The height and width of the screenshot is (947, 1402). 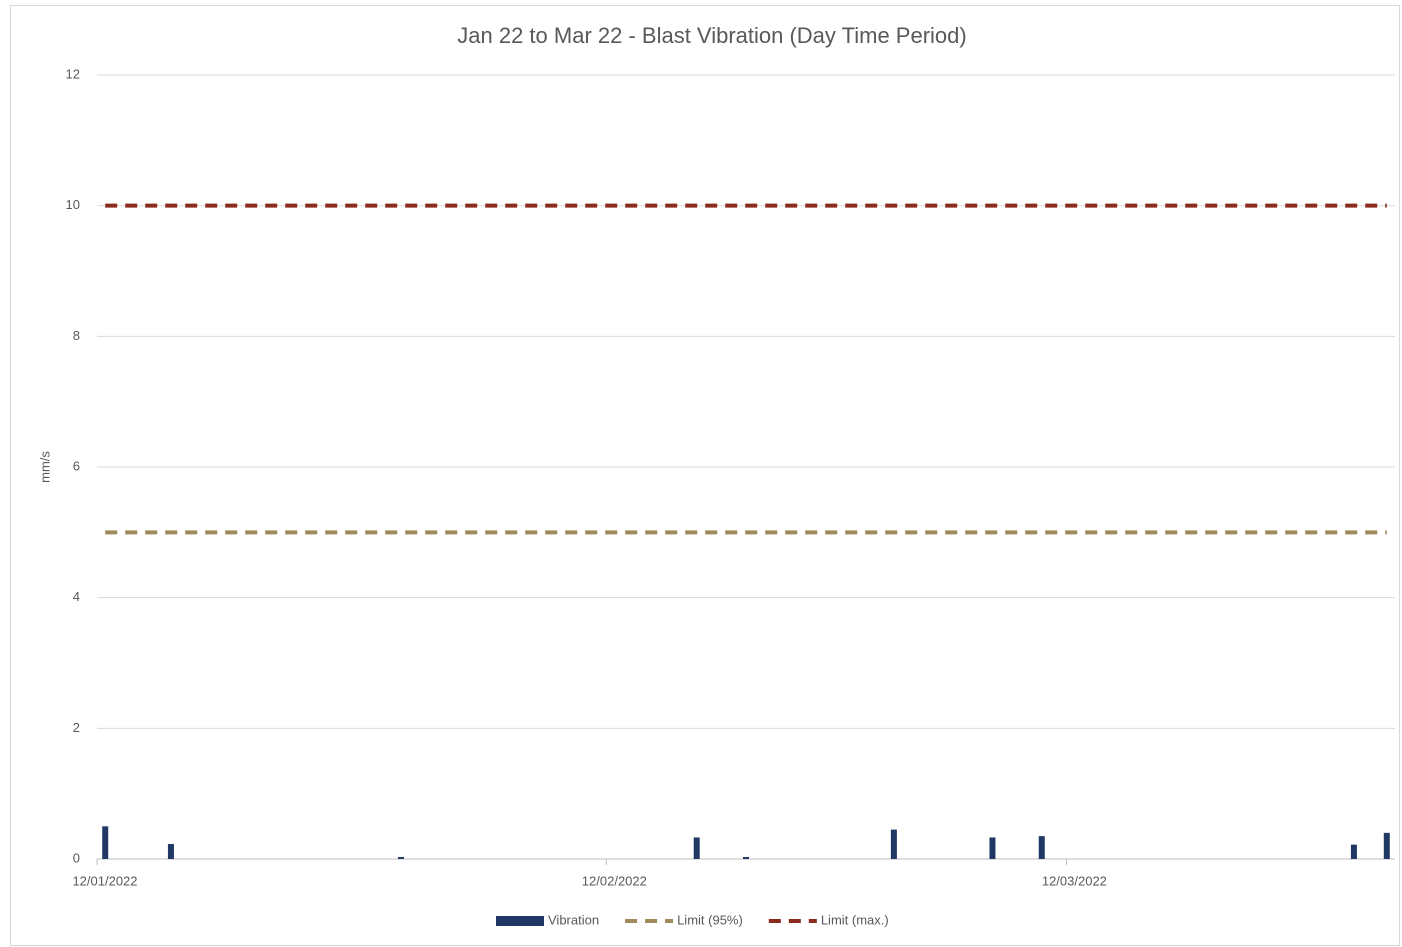 I want to click on legend-label: Vibration, so click(x=573, y=919).